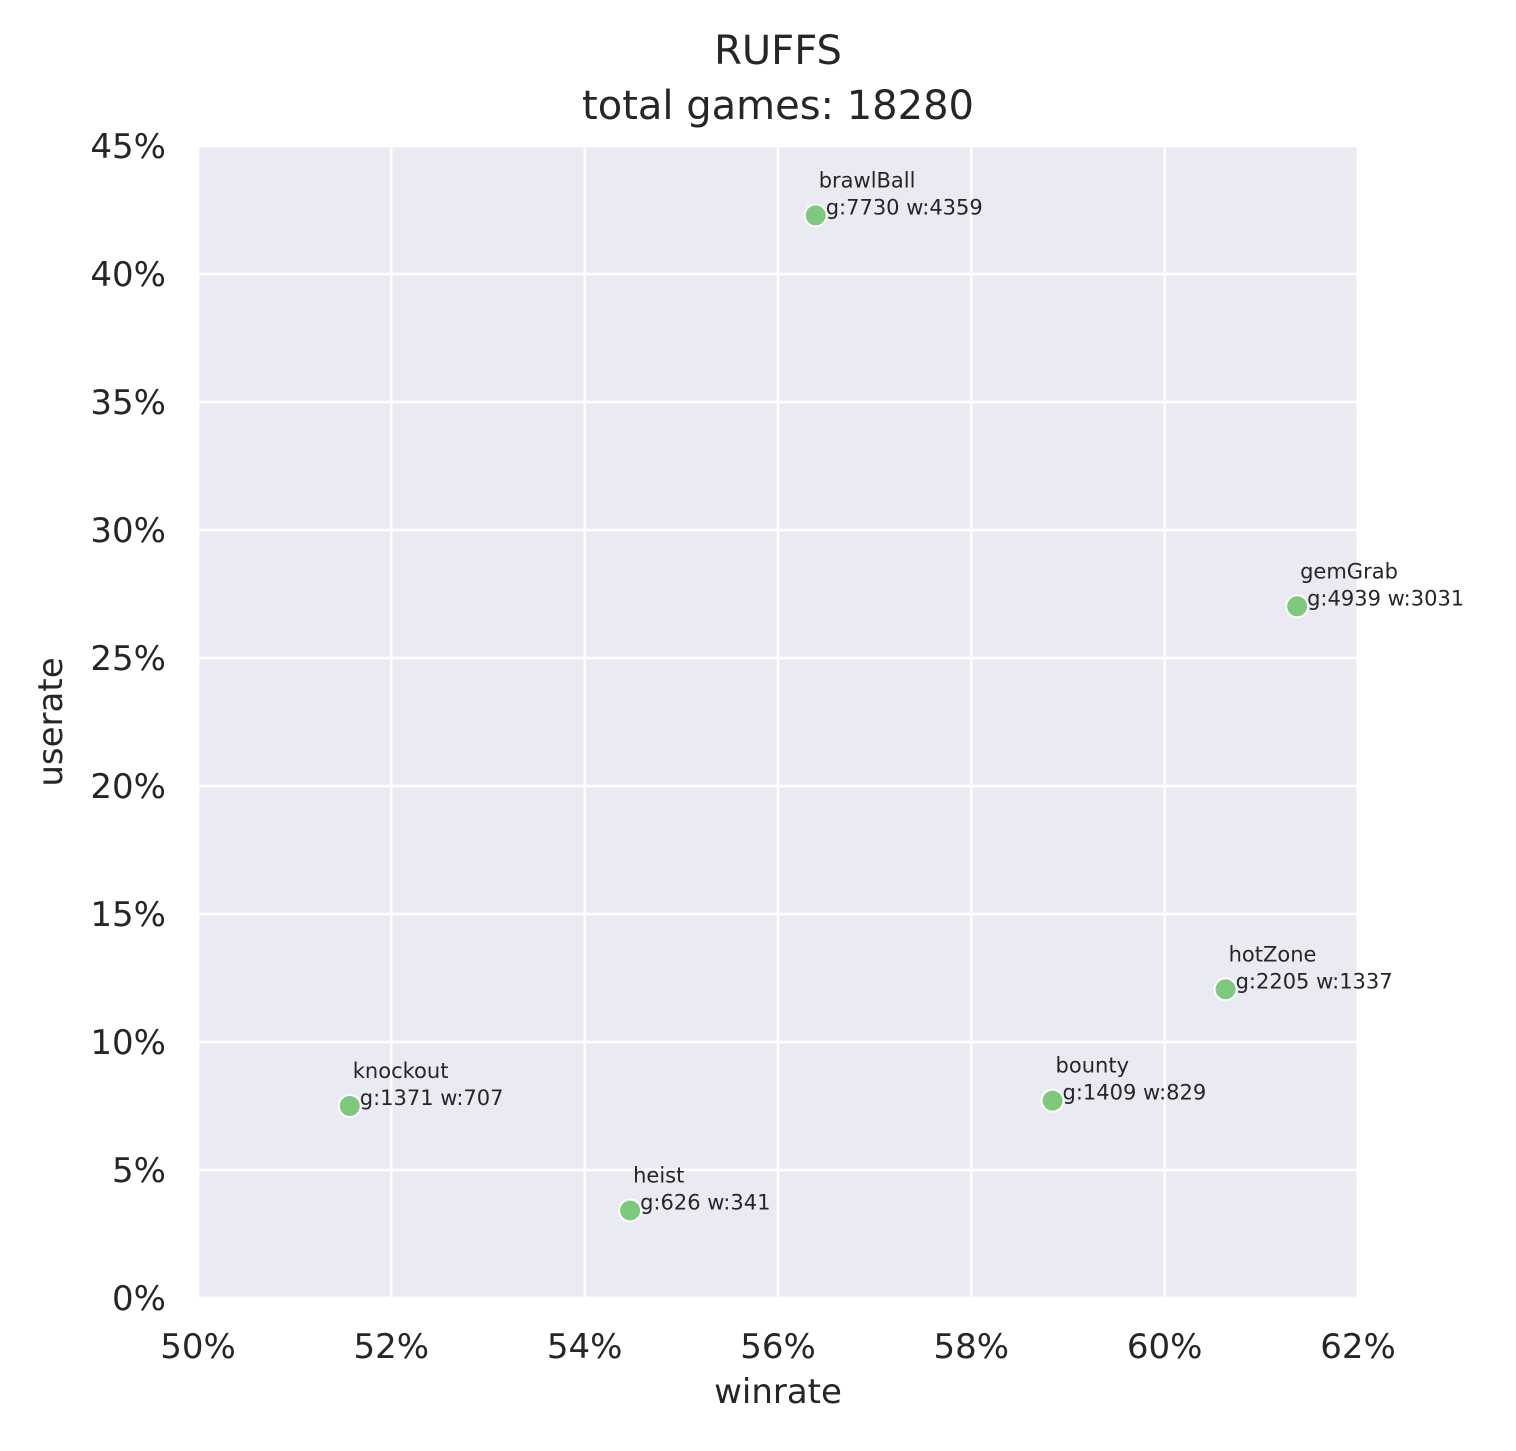 The height and width of the screenshot is (1451, 1516). I want to click on point-label-stats: g:1371 w:707, so click(432, 1098).